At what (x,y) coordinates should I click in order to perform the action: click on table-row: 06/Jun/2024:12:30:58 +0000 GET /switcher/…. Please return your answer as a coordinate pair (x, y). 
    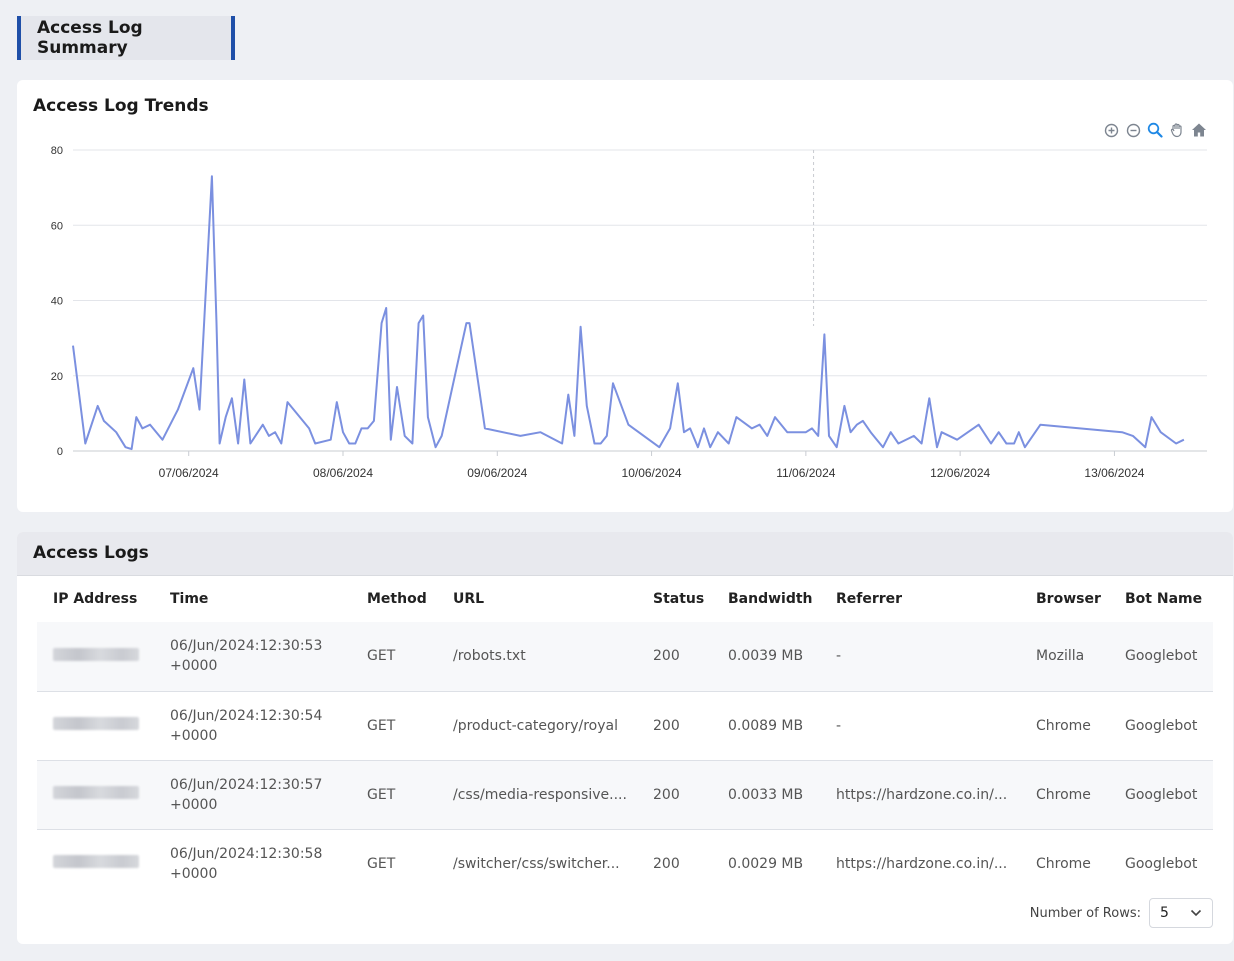
    Looking at the image, I should click on (625, 863).